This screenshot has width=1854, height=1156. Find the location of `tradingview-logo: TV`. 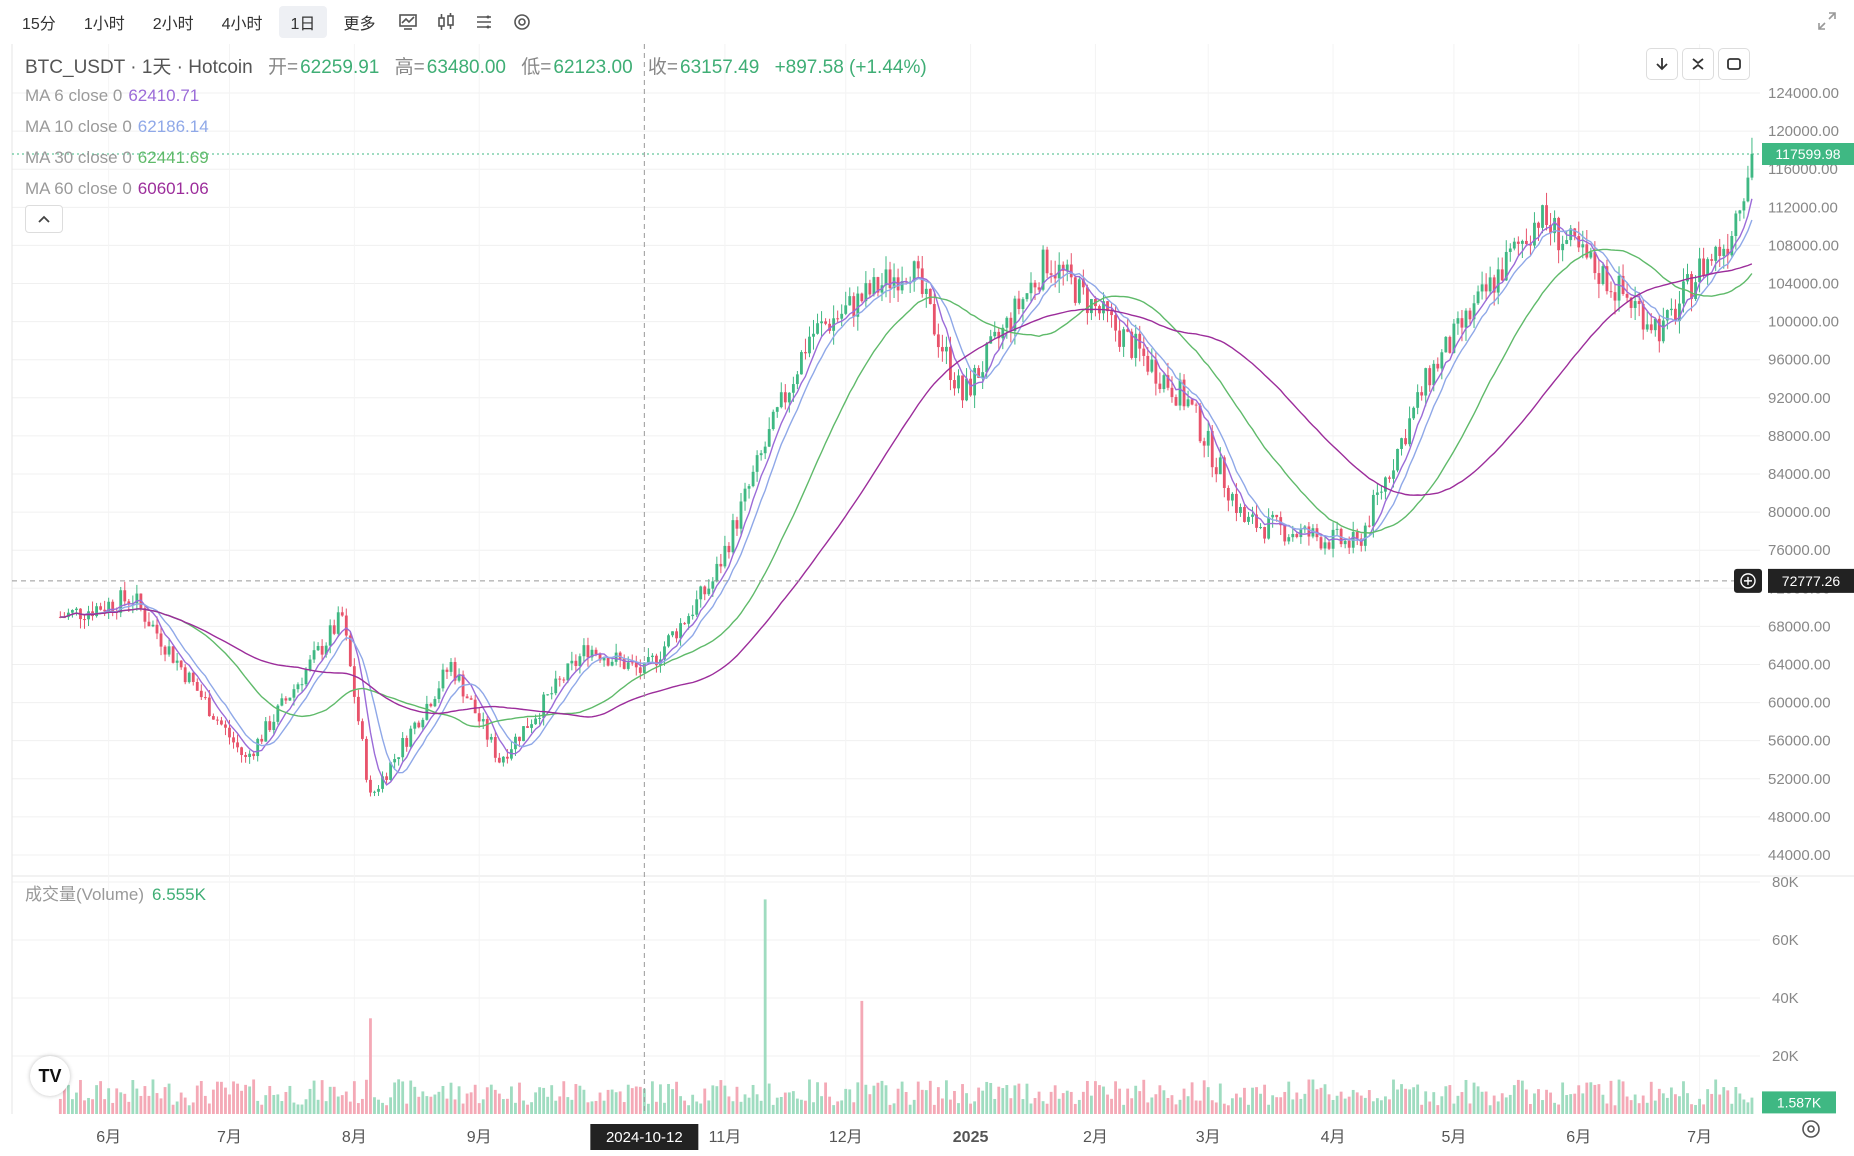

tradingview-logo: TV is located at coordinates (50, 1076).